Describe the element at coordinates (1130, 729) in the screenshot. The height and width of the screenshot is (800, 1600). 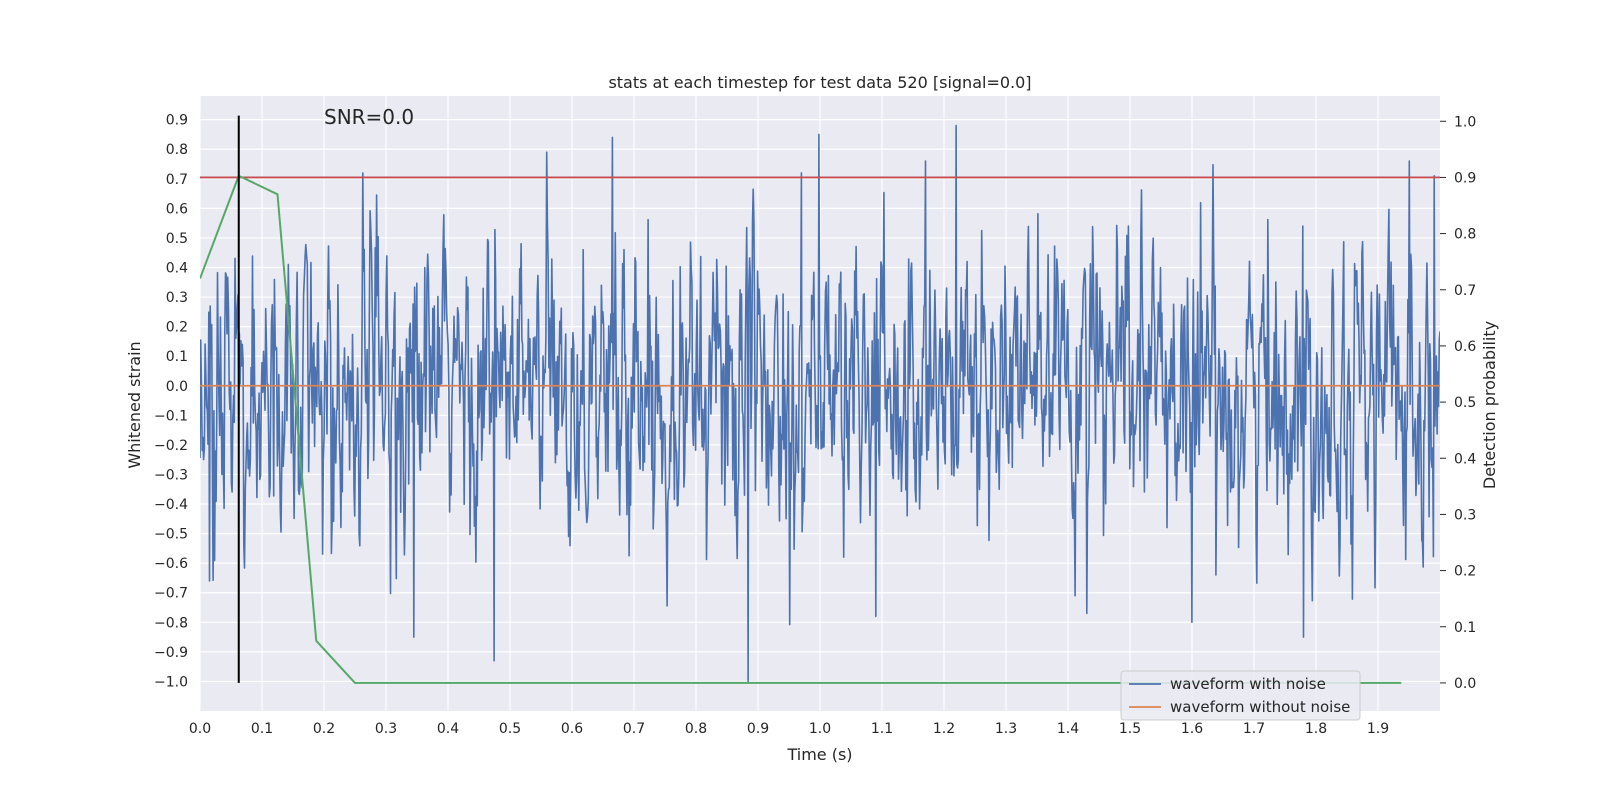
I see `x-tick-label: 1.5` at that location.